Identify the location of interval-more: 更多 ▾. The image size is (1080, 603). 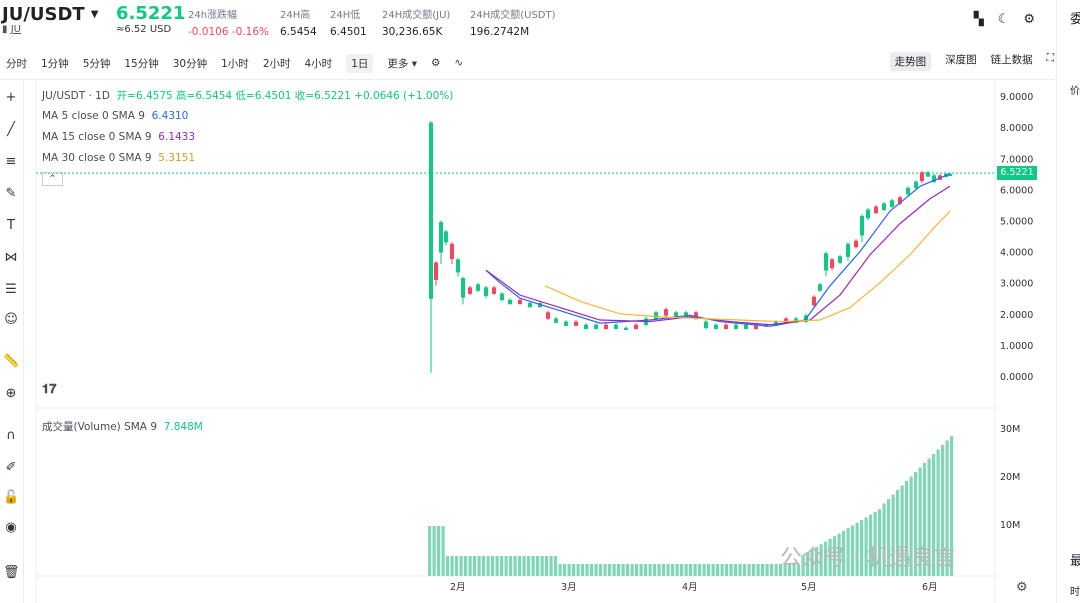
(402, 63).